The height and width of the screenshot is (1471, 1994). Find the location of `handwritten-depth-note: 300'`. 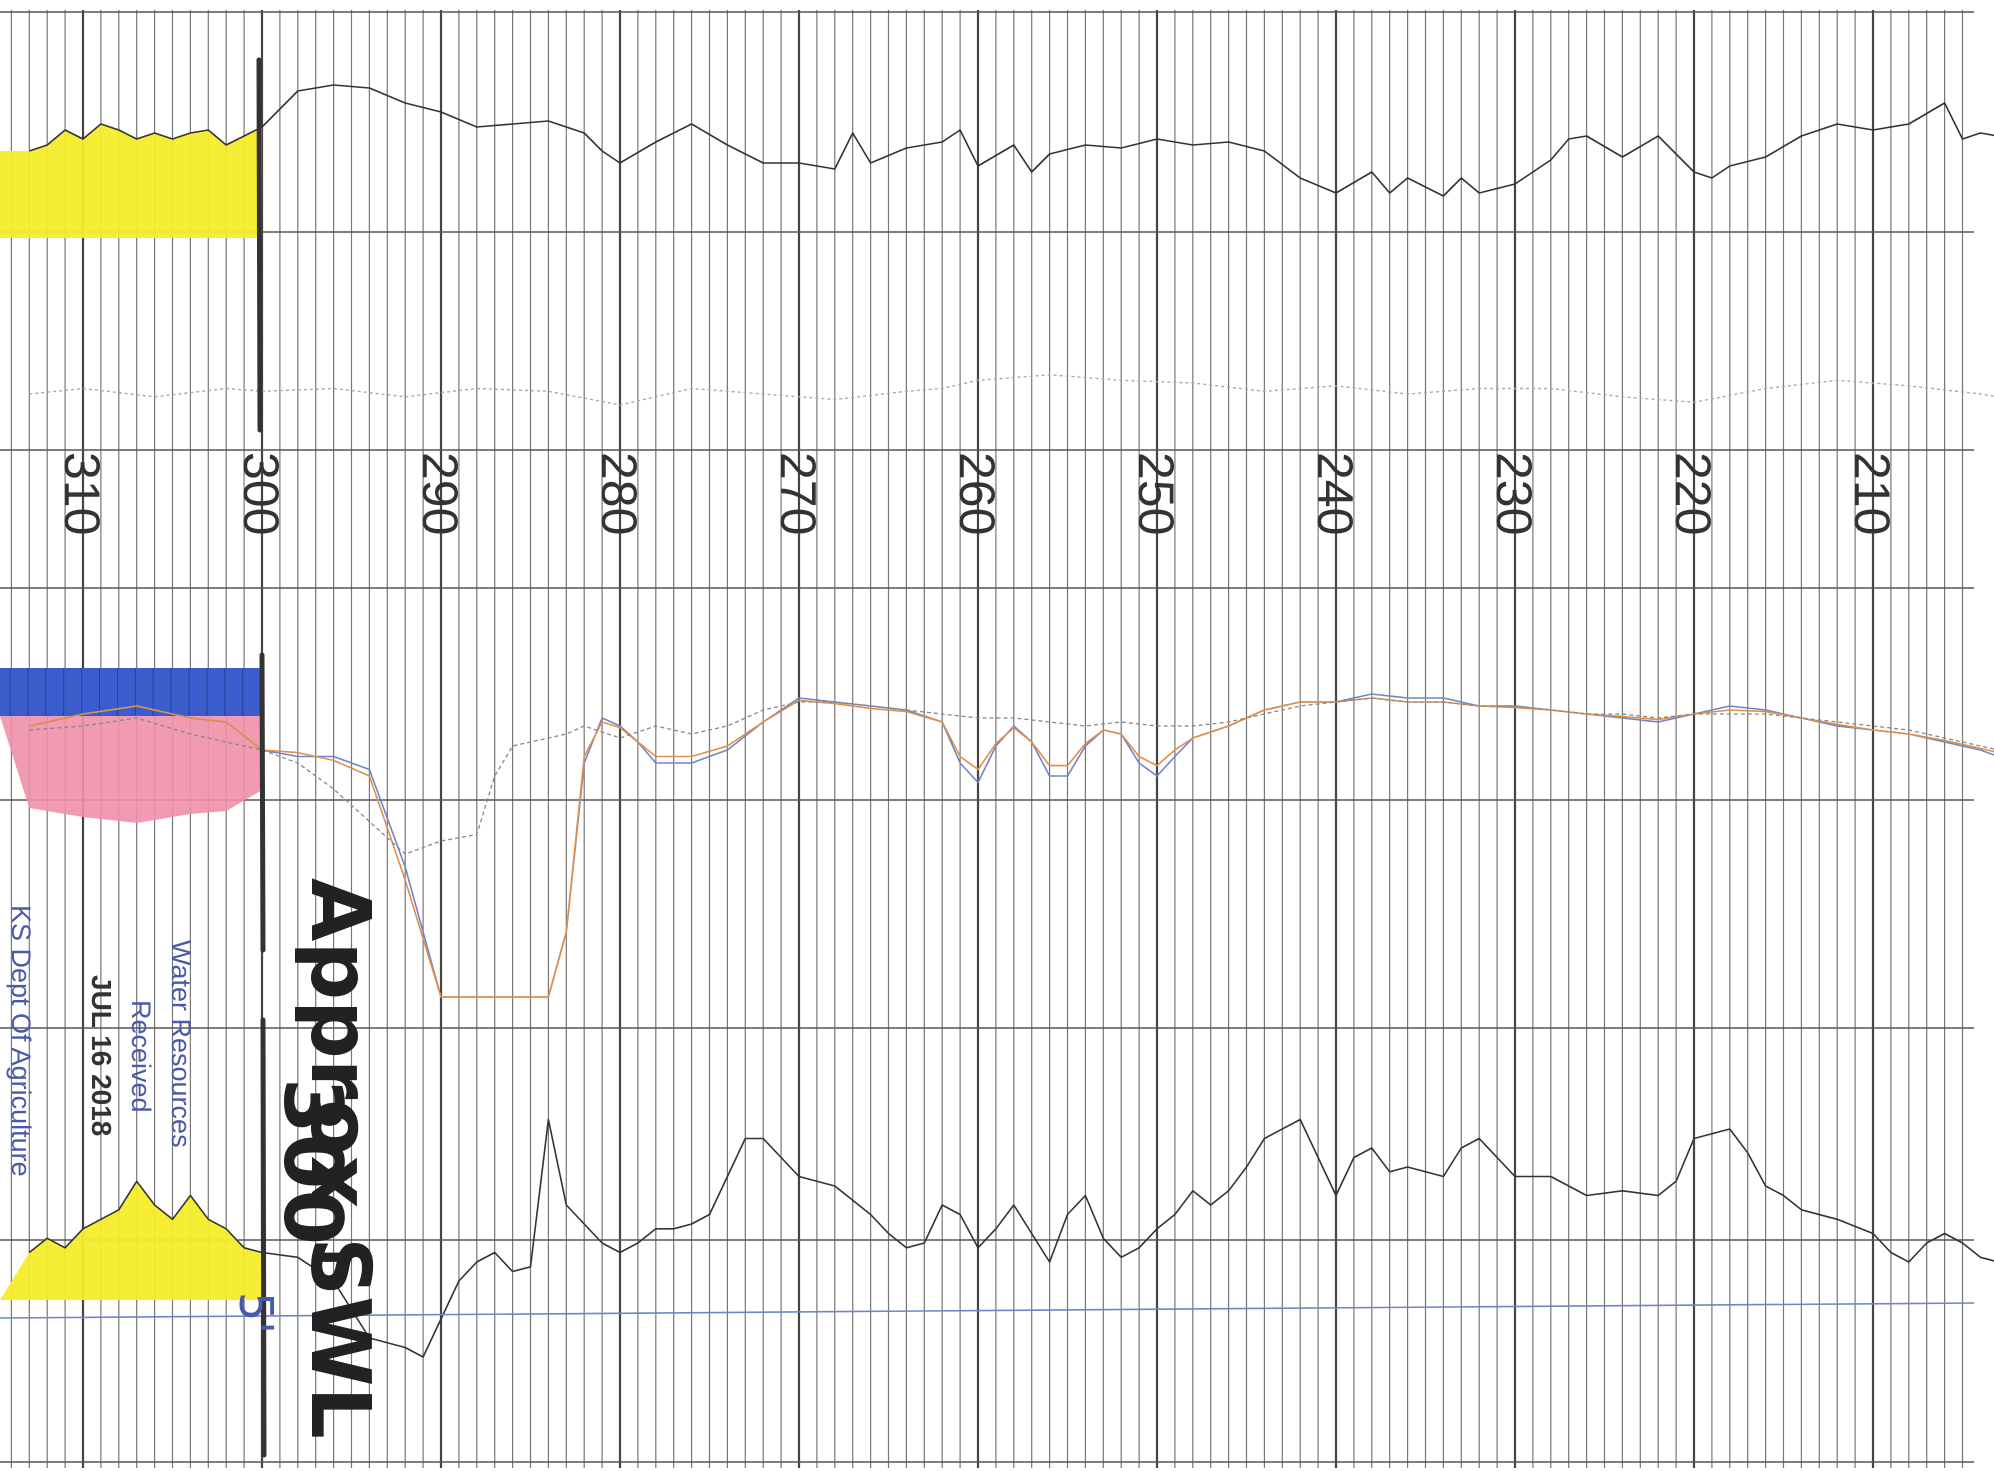

handwritten-depth-note: 300' is located at coordinates (312, 1173).